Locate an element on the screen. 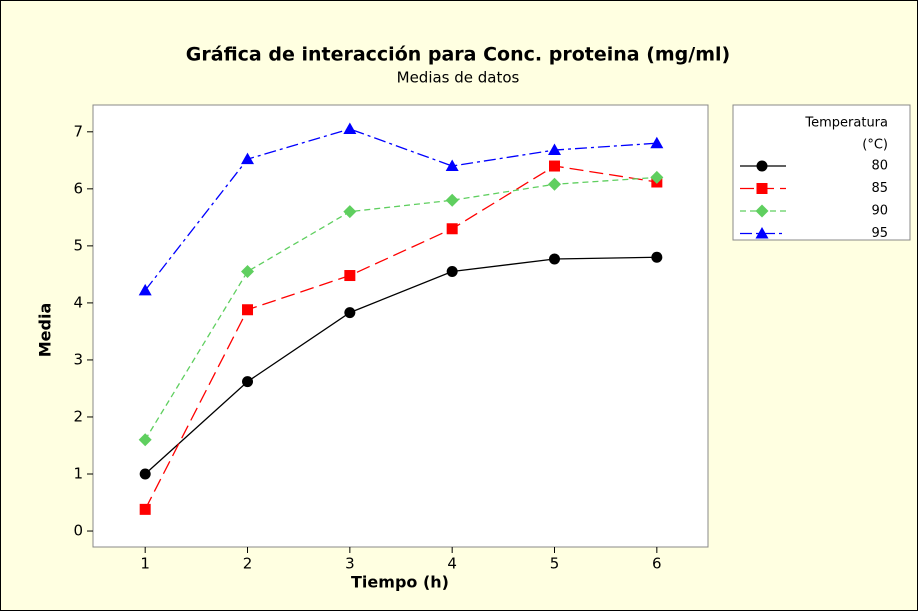 The image size is (918, 611). series-line is located at coordinates (400, 209).